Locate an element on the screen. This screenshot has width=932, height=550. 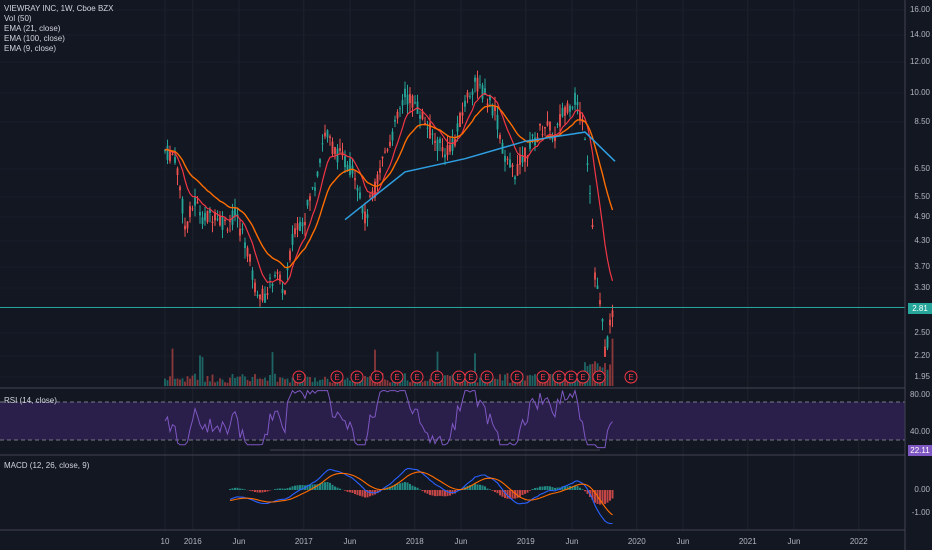
legend-ema9: EMA (9, close) is located at coordinates (30, 48).